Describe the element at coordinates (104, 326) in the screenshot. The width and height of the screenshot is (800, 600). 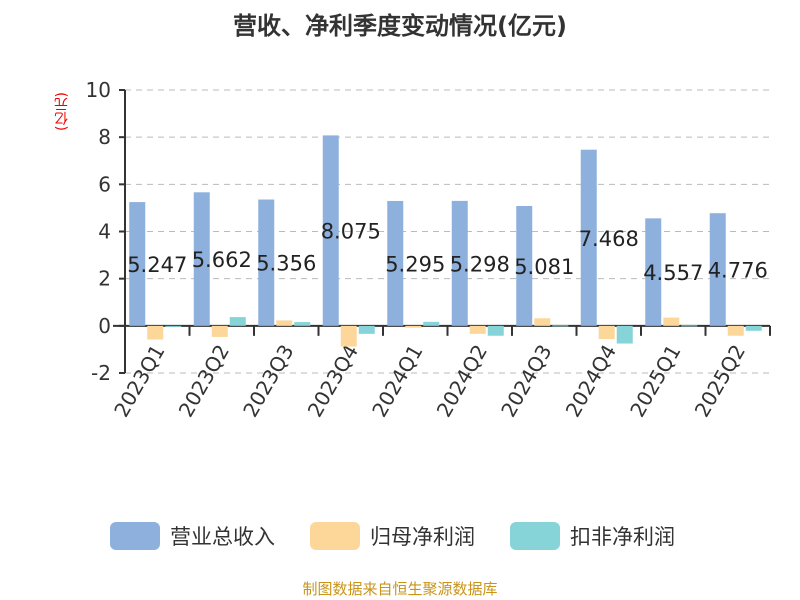
I see `y-tick-label: 0` at that location.